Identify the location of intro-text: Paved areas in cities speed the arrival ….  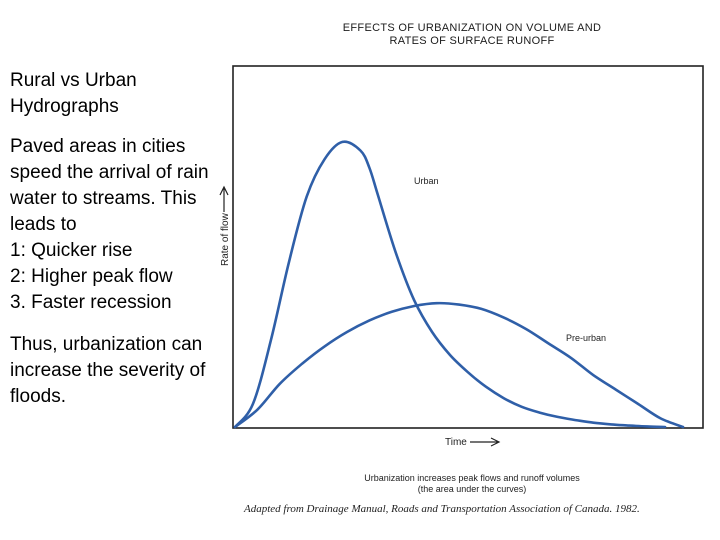
(109, 185).